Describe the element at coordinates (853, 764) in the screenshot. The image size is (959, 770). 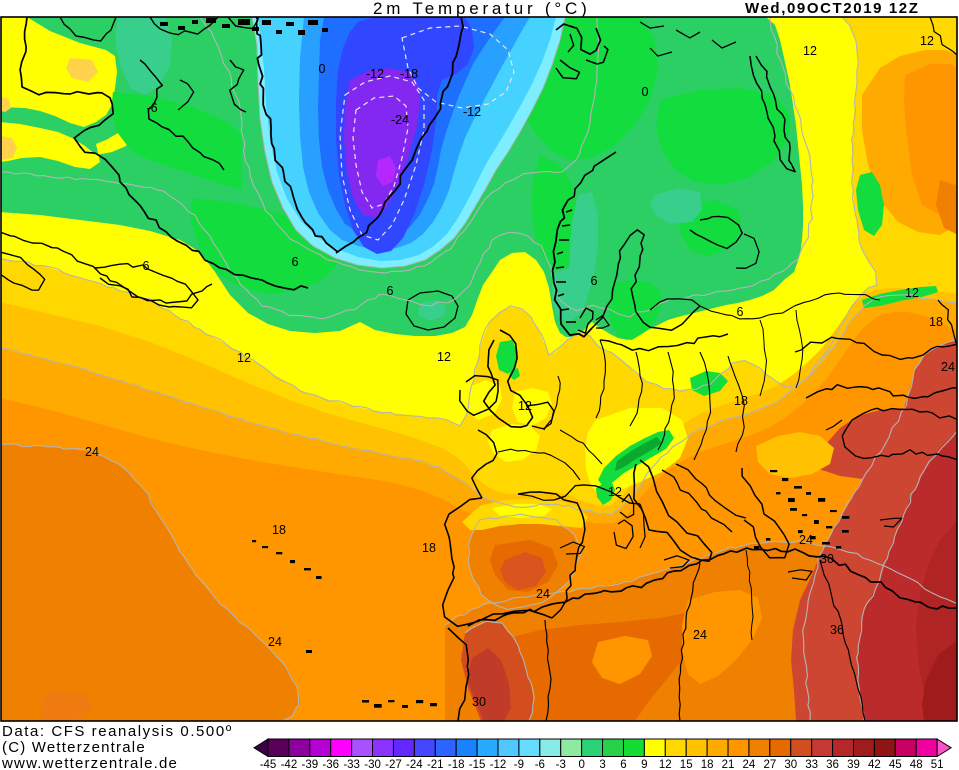
I see `svg-text: 39` at that location.